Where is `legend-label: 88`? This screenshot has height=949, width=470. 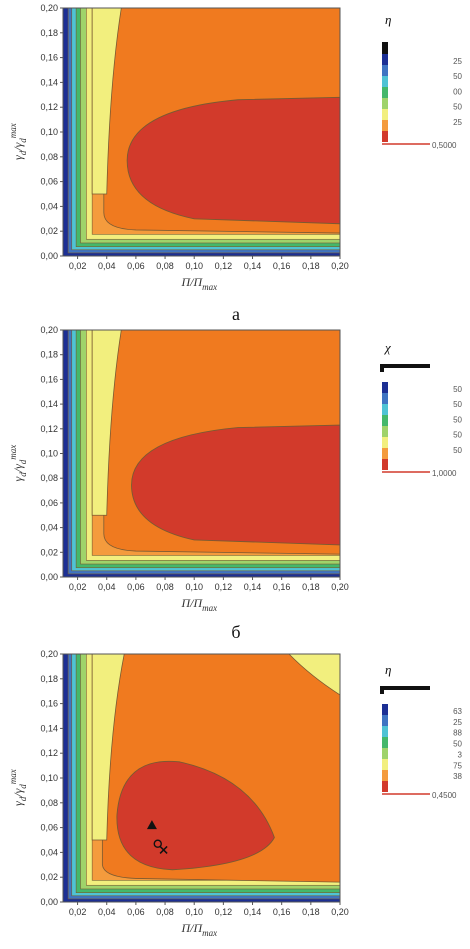 legend-label: 88 is located at coordinates (457, 733).